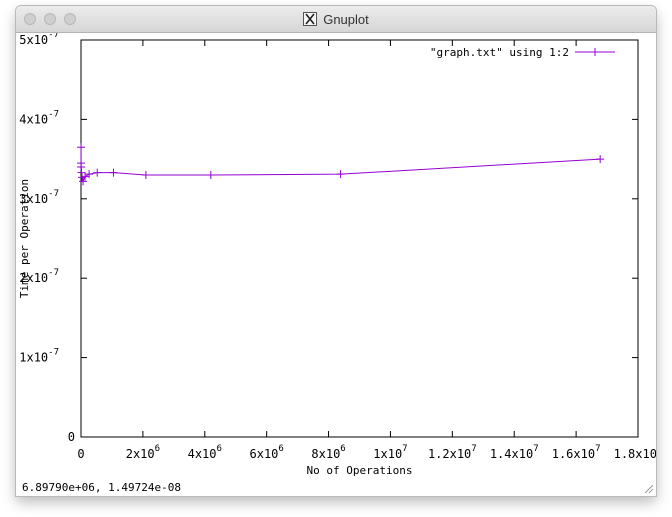  What do you see at coordinates (310, 19) in the screenshot?
I see `x11-icon` at bounding box center [310, 19].